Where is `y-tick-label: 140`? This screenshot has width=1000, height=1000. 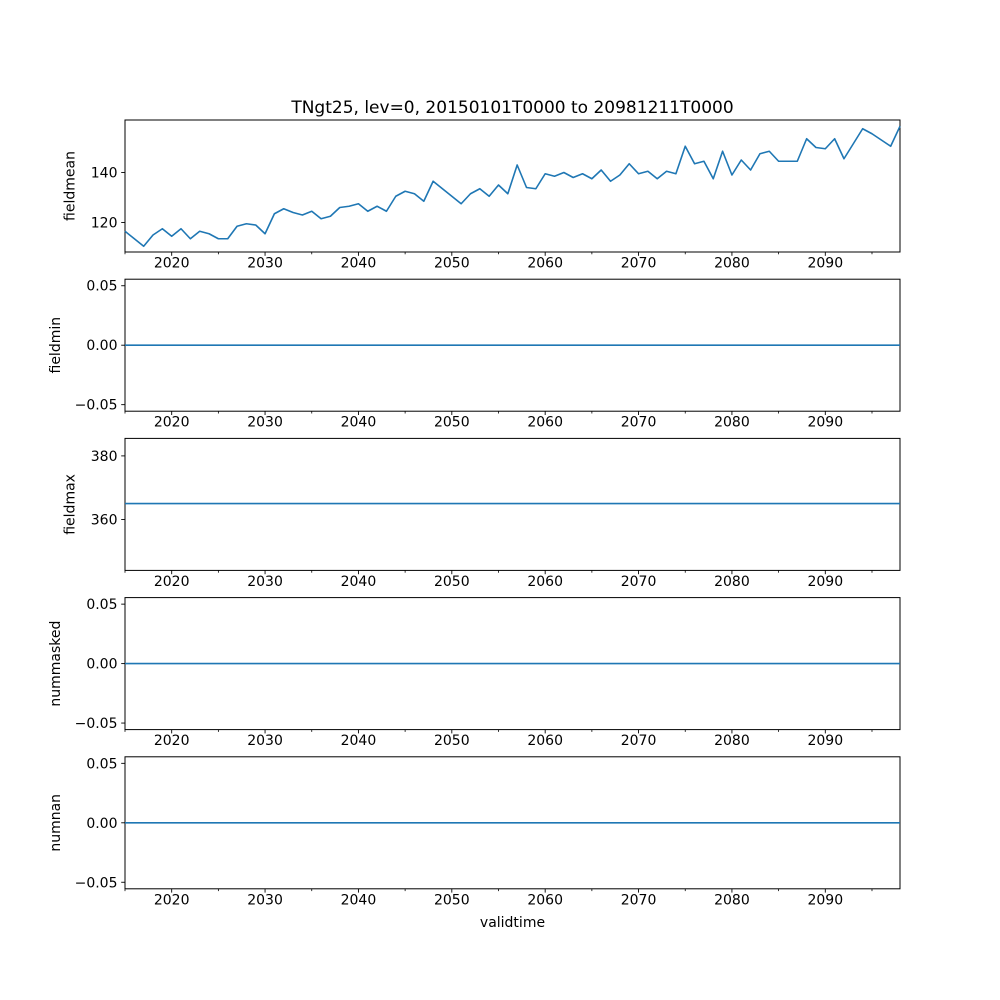
y-tick-label: 140 is located at coordinates (104, 174).